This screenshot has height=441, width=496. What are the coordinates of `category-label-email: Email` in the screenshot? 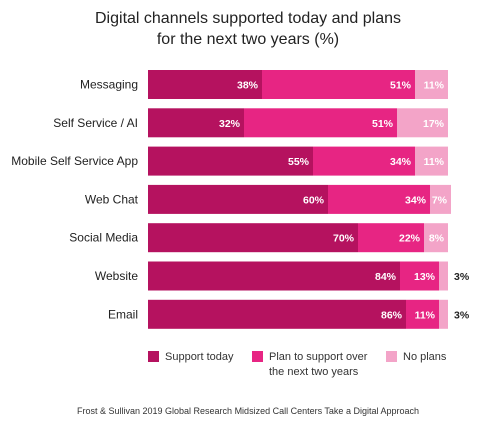 It's located at (123, 314).